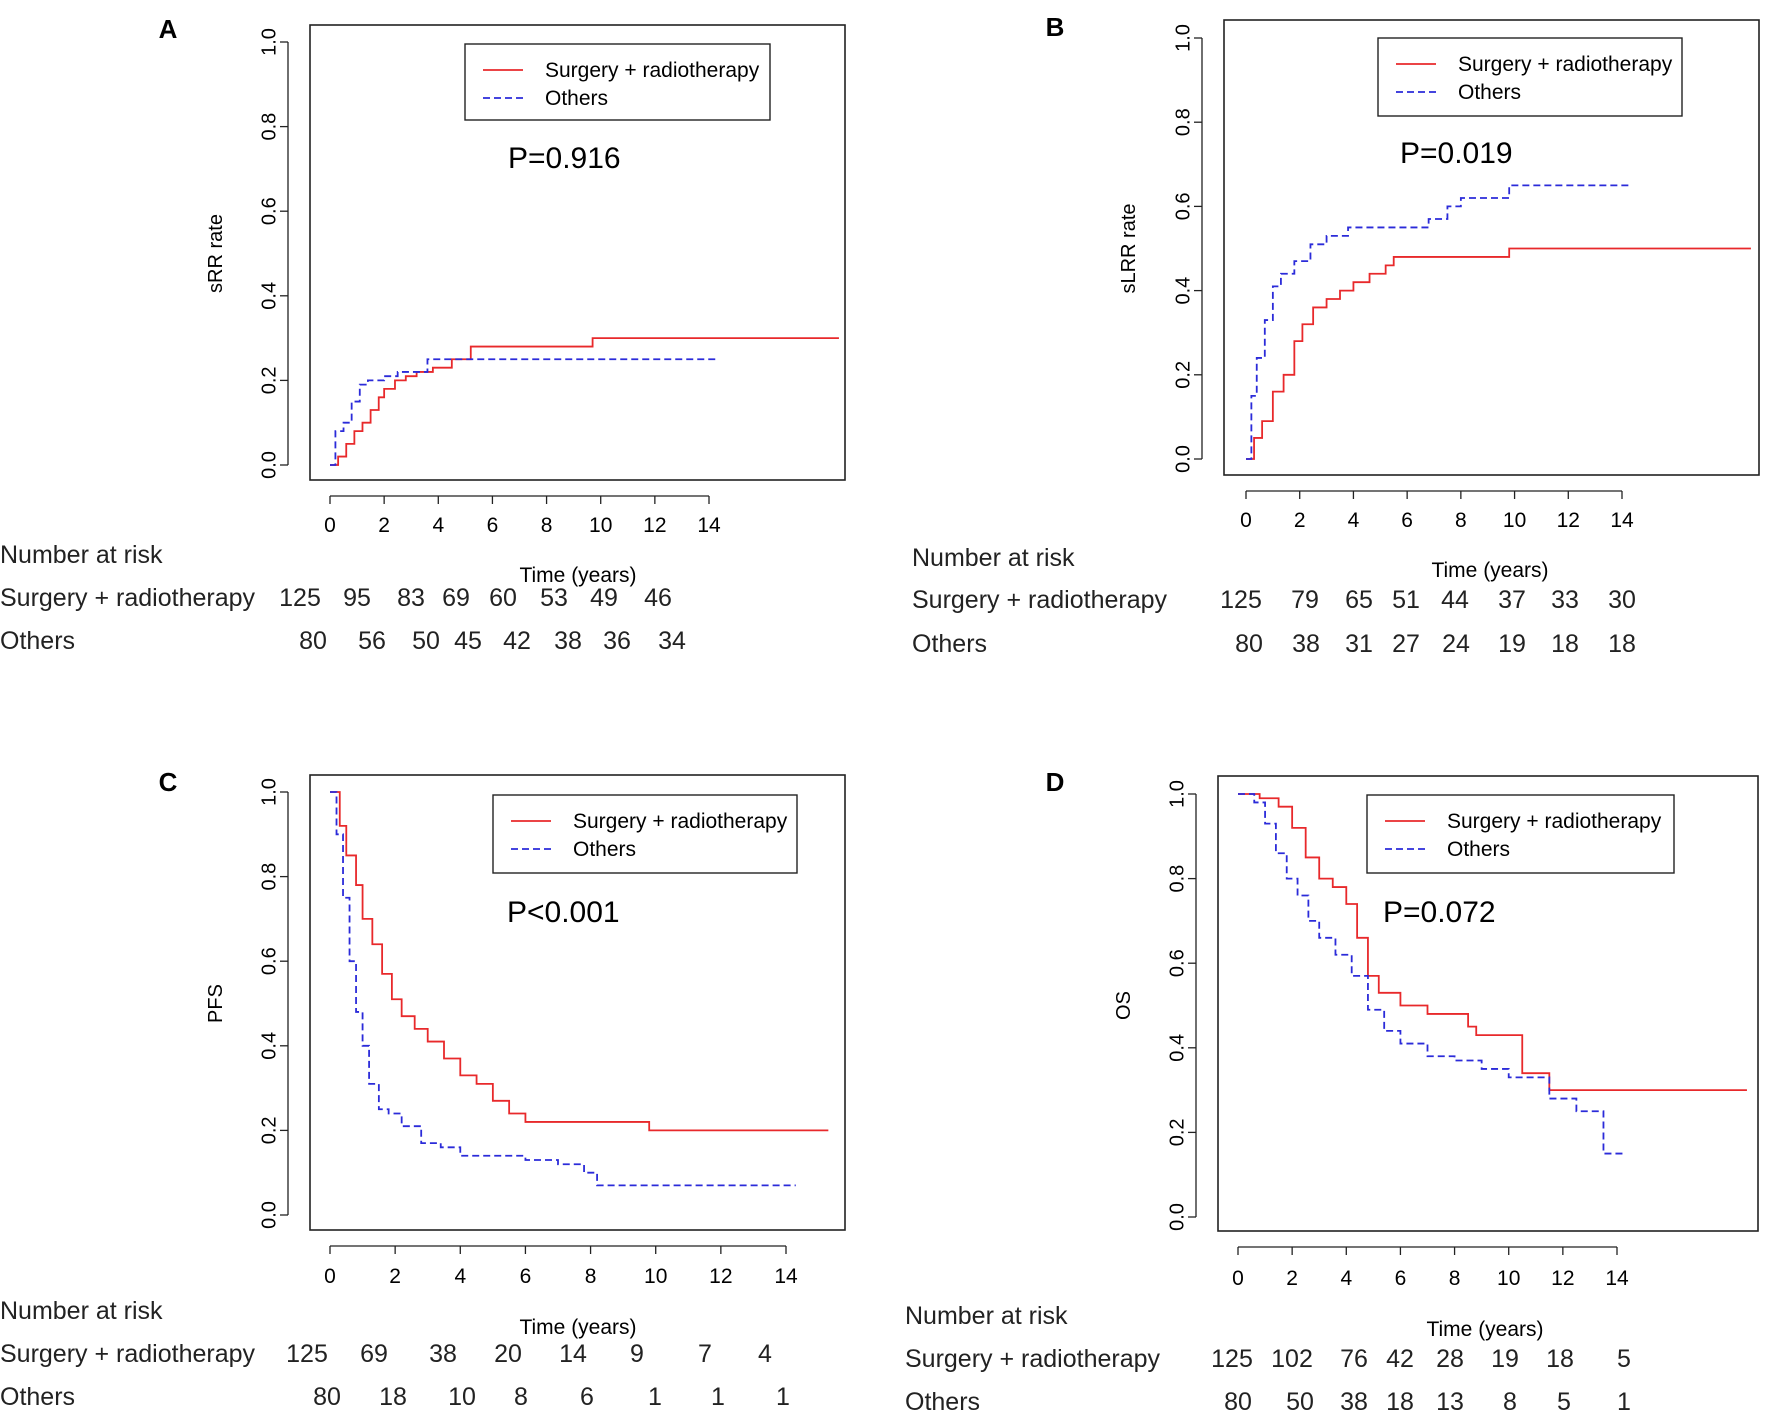 The image size is (1772, 1426). I want to click on risk-count: 1, so click(718, 1397).